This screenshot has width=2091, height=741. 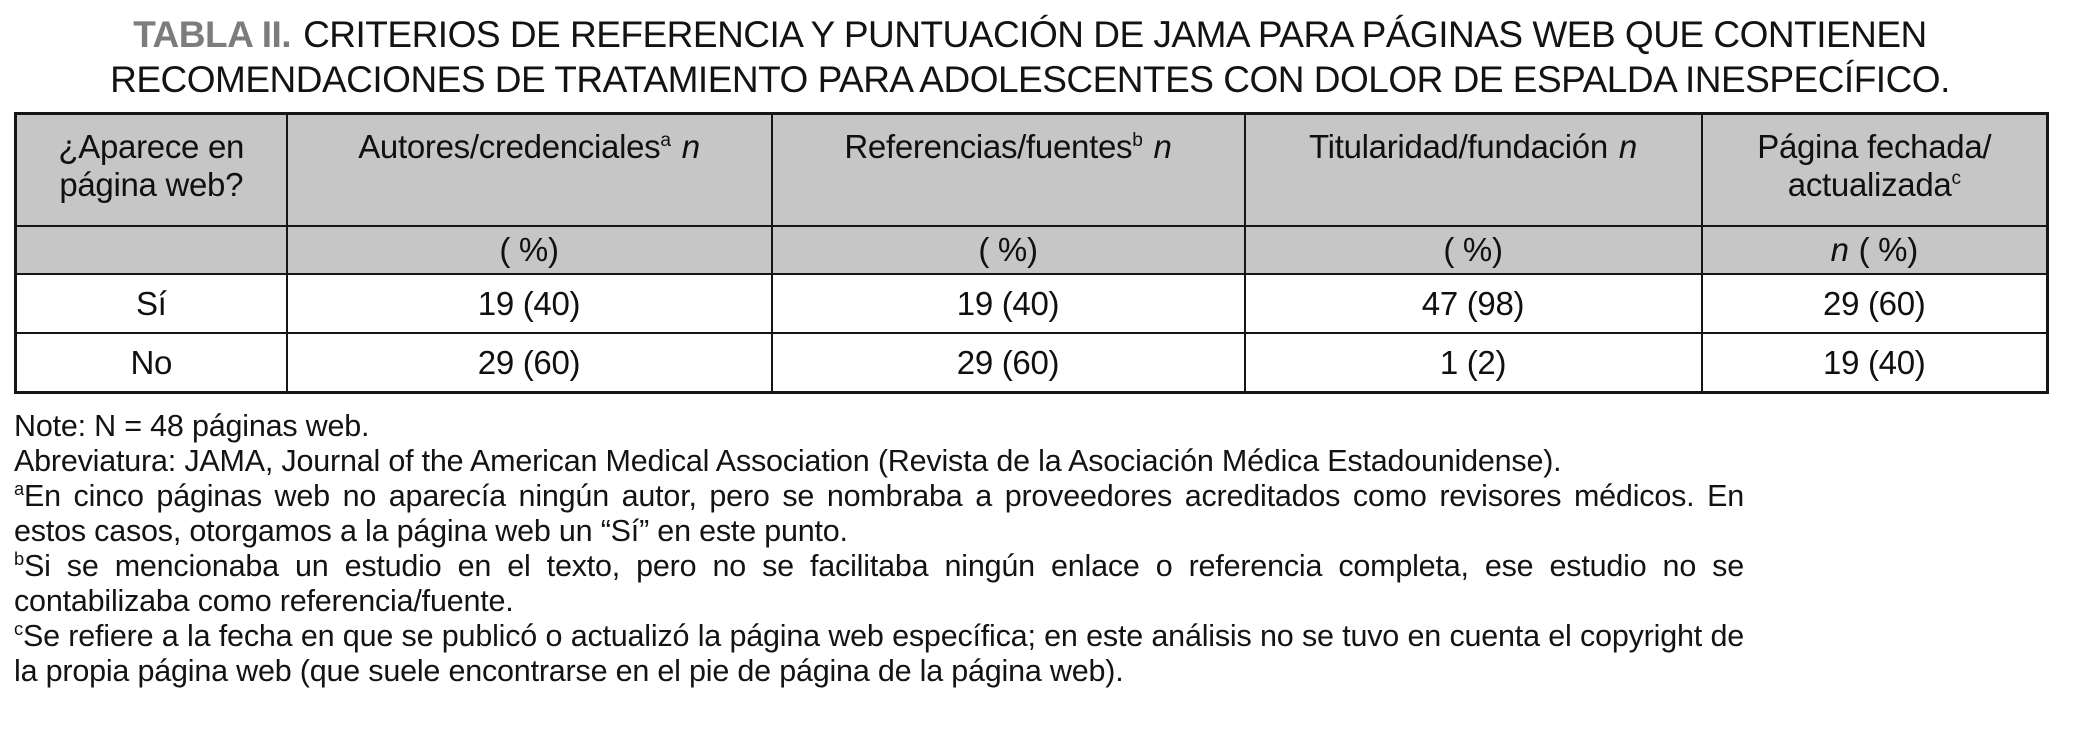 I want to click on header-cell-ownership-foundation: Titularidad/fundación n, so click(x=1473, y=169).